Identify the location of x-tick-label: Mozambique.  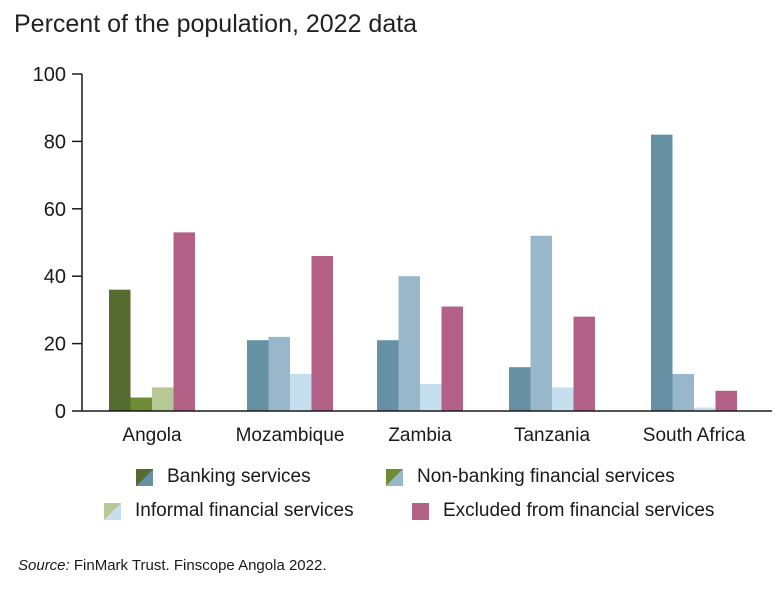
(290, 435).